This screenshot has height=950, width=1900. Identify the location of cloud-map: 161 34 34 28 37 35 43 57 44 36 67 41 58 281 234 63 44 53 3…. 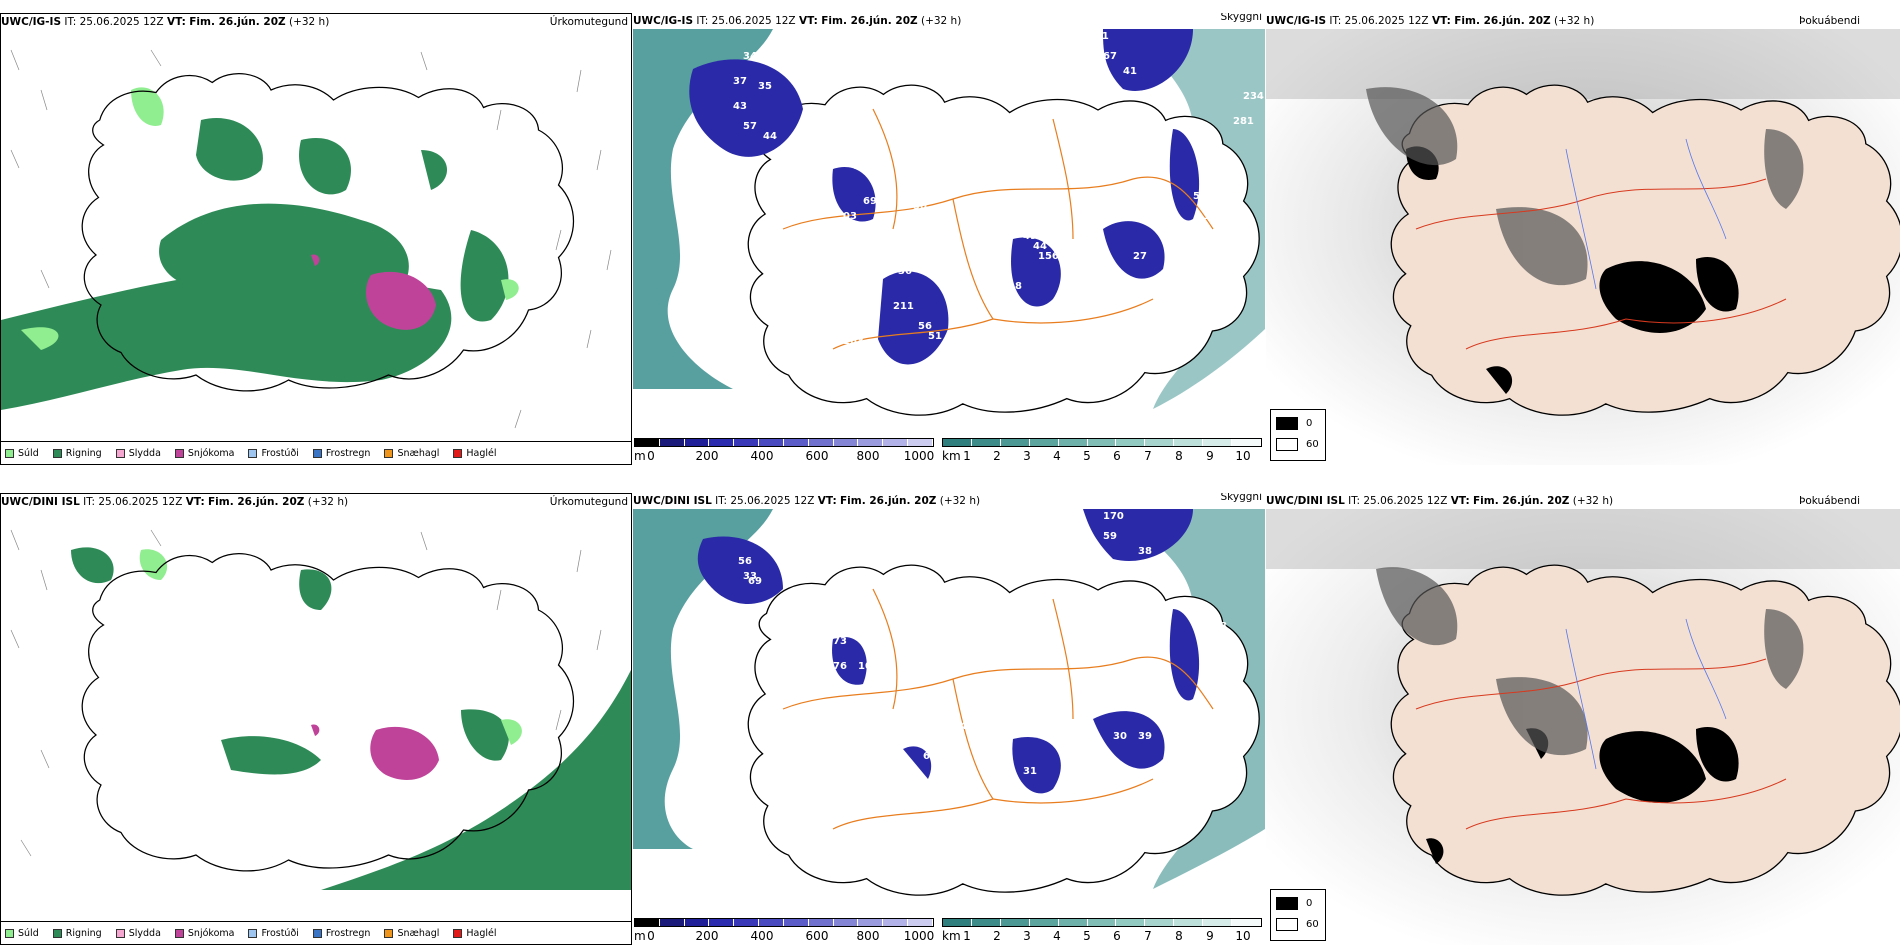
(949, 232).